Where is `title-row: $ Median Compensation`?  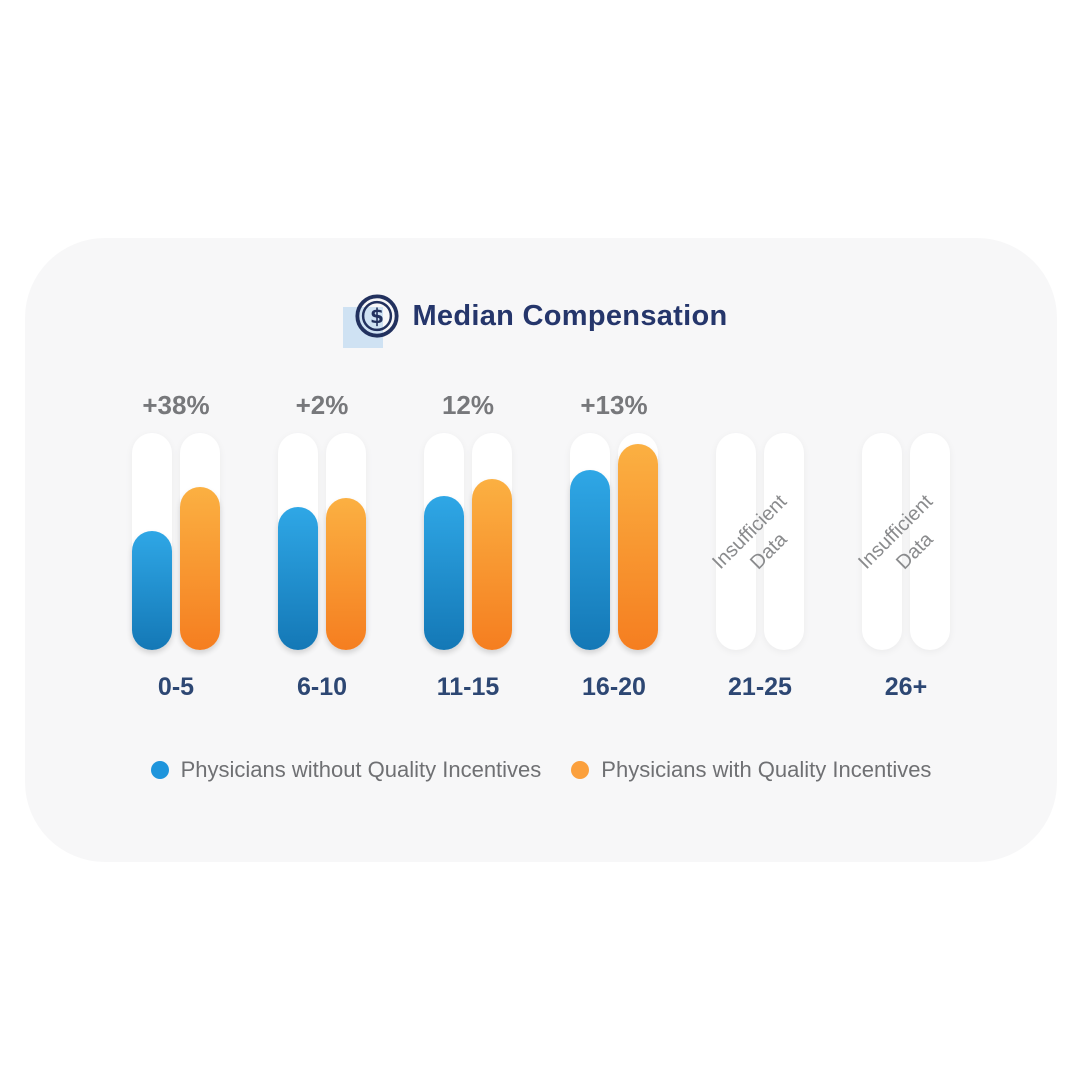 title-row: $ Median Compensation is located at coordinates (541, 293).